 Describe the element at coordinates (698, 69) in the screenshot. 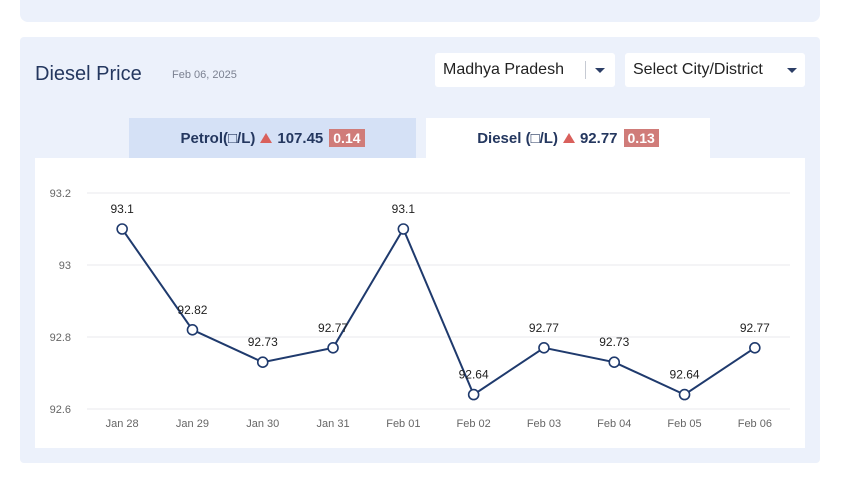

I see `city-select-value: Select City/District` at that location.